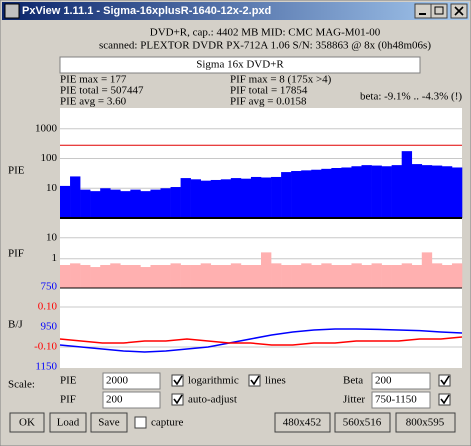 The width and height of the screenshot is (471, 446). Describe the element at coordinates (167, 423) in the screenshot. I see `checkbox-label: capture` at that location.